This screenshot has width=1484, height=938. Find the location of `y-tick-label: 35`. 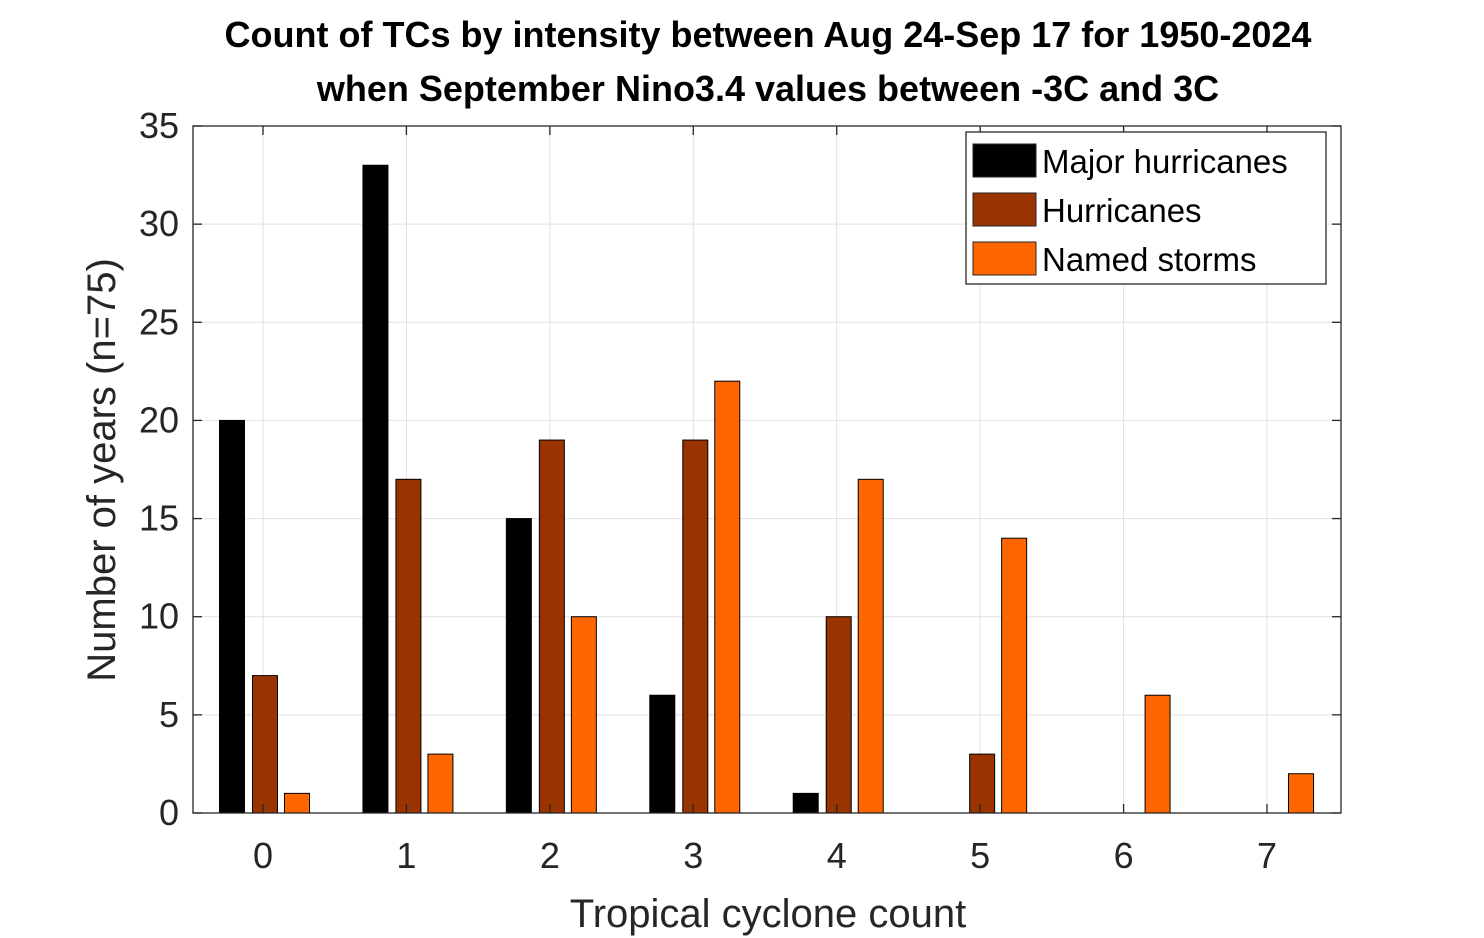

y-tick-label: 35 is located at coordinates (159, 125).